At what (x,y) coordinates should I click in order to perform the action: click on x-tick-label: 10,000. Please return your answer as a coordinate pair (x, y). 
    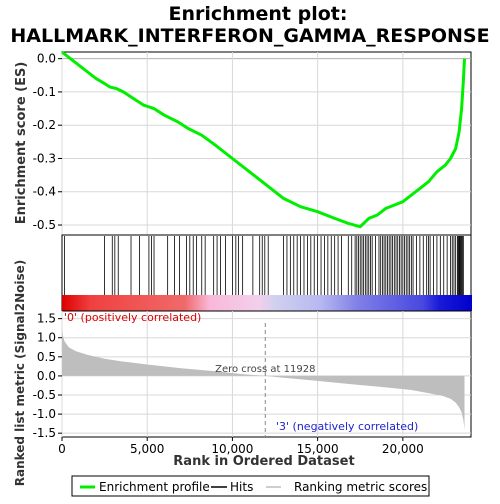
    Looking at the image, I should click on (232, 449).